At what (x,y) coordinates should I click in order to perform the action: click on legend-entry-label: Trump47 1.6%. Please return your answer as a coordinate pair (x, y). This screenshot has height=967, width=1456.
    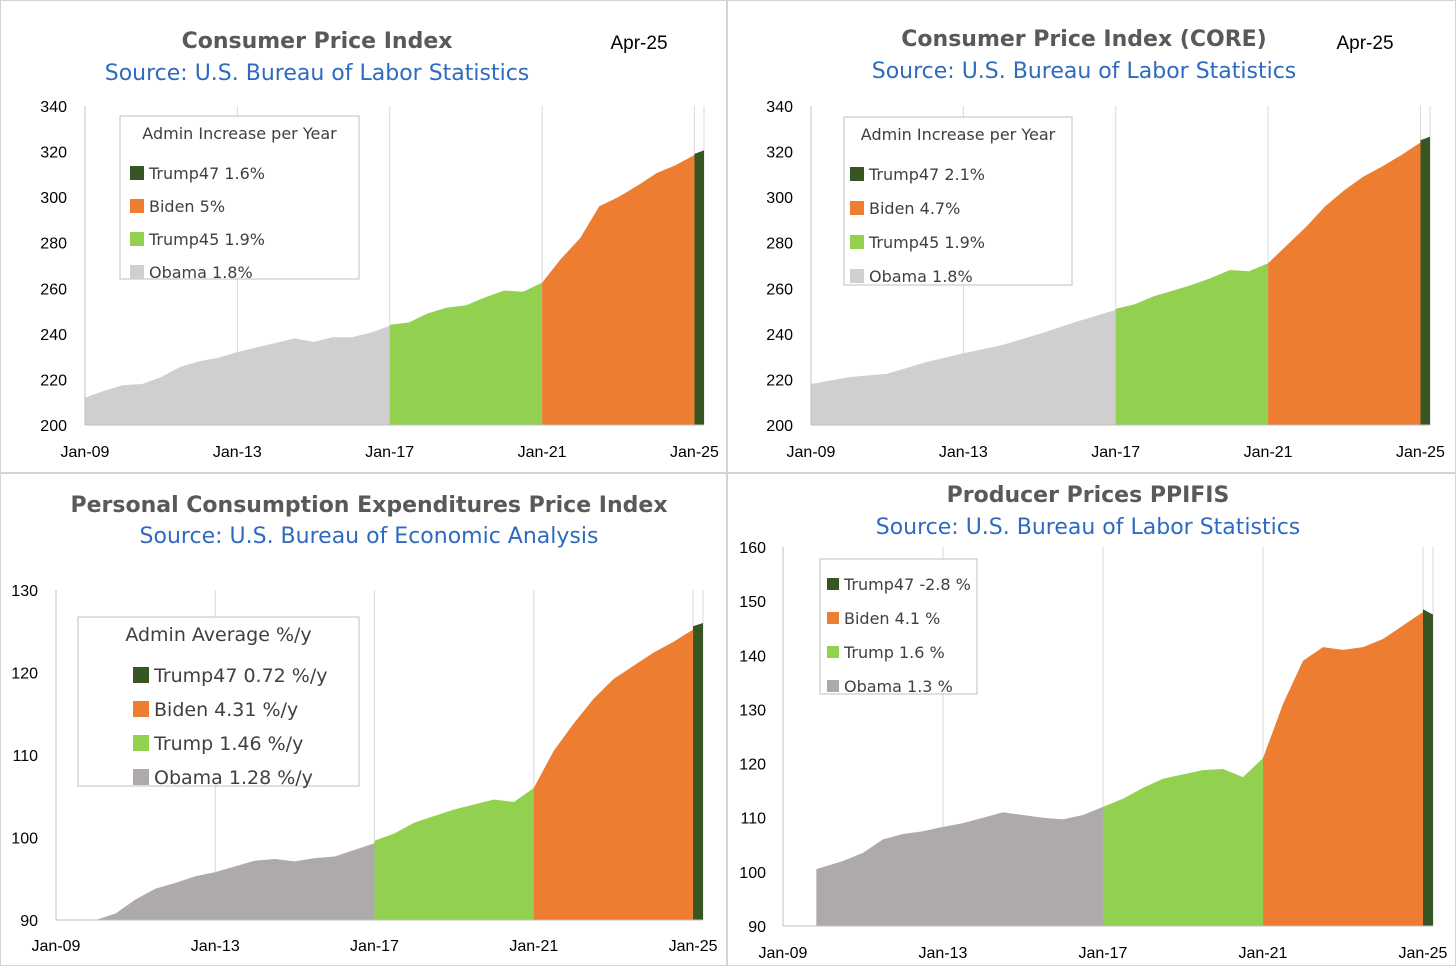
    Looking at the image, I should click on (206, 173).